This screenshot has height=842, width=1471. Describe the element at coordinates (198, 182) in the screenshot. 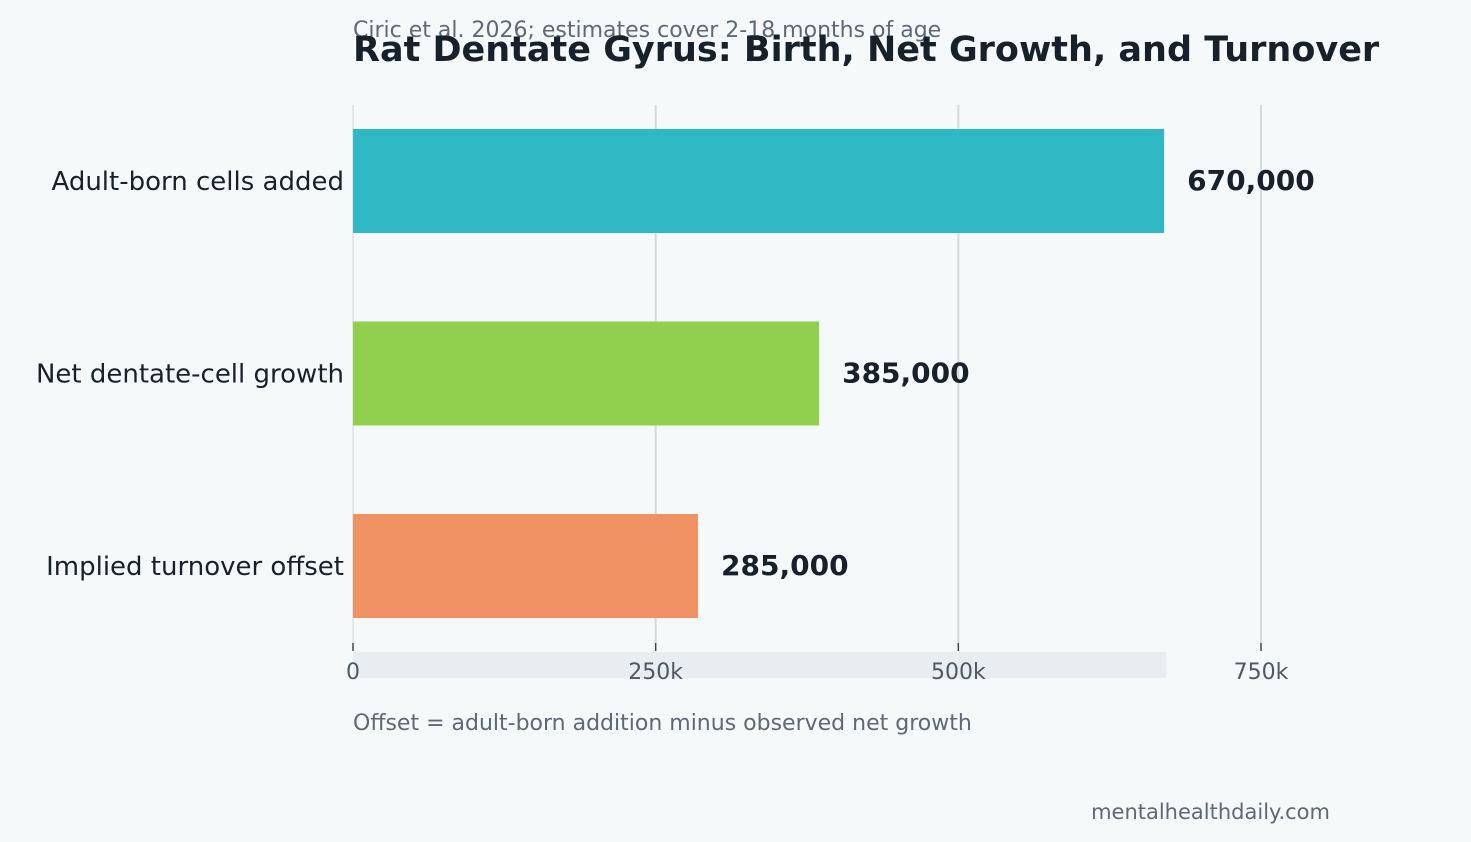

I see `category-label: Adult-born cells added` at that location.